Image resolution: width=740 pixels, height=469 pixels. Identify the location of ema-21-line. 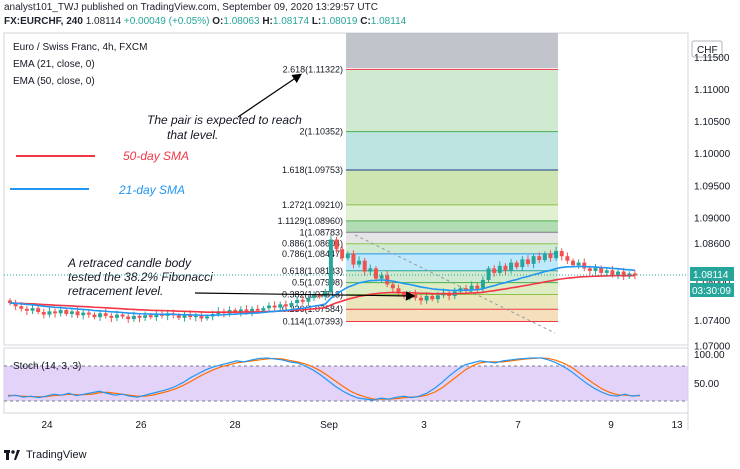
(322, 291).